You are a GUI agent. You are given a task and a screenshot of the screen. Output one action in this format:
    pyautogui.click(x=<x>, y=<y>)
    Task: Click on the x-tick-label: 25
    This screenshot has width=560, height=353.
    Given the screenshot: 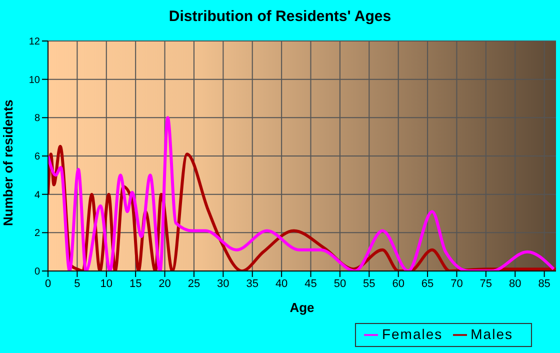 What is the action you would take?
    pyautogui.click(x=194, y=284)
    